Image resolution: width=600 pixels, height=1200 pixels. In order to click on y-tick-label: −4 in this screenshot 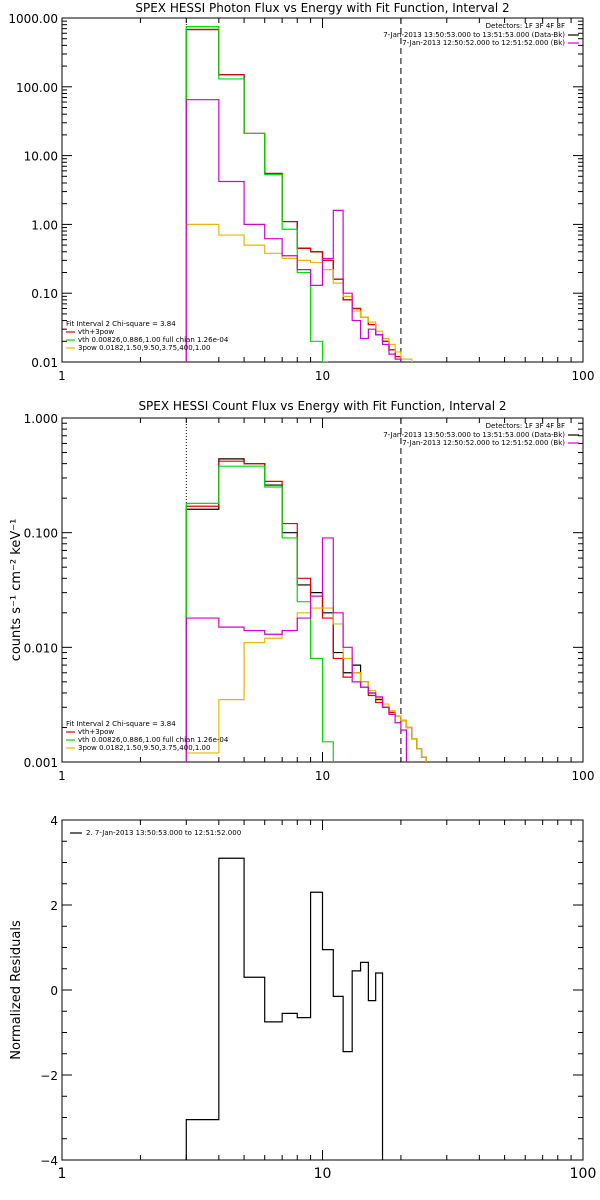, I will do `click(49, 1161)`.